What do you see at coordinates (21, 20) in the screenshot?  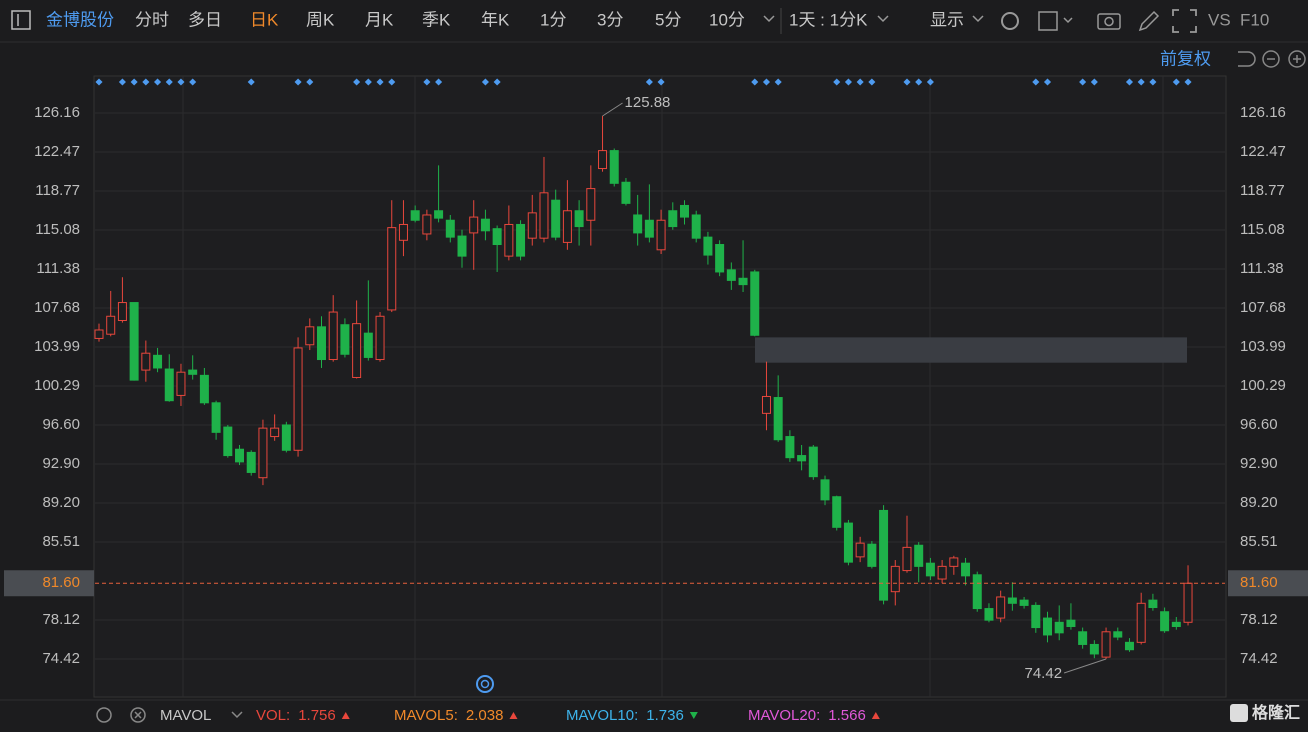 I see `menu-icon` at bounding box center [21, 20].